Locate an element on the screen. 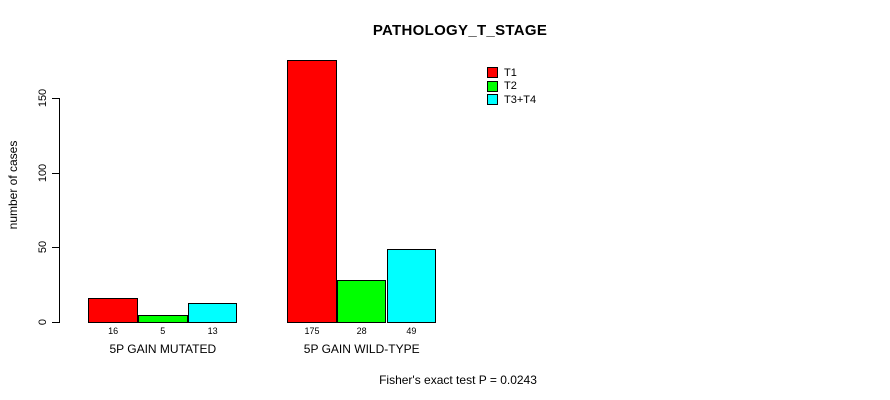  legend-item-t3-t4: T3+T4 is located at coordinates (511, 100).